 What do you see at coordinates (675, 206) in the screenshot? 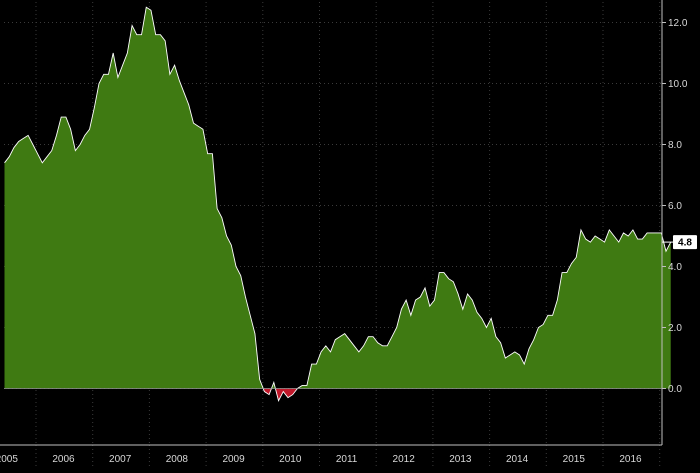
I see `y-tick-label: 6.0` at bounding box center [675, 206].